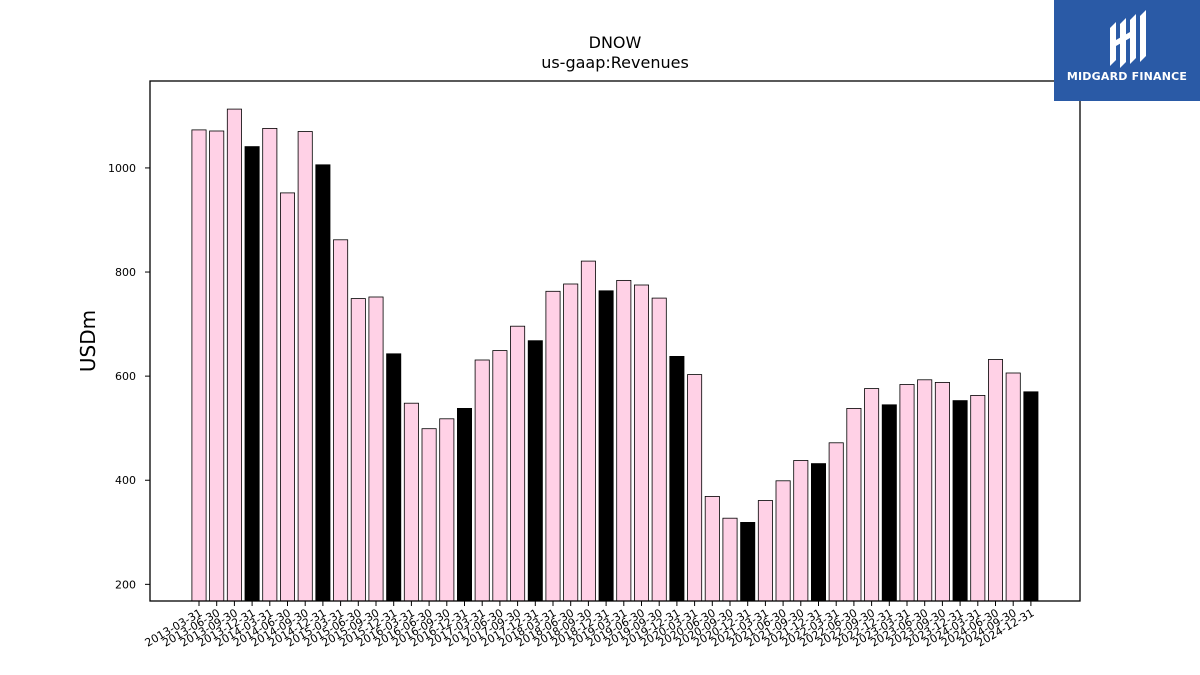  I want to click on midgard-finance-logo: MIDGARD FINANCE, so click(1127, 50).